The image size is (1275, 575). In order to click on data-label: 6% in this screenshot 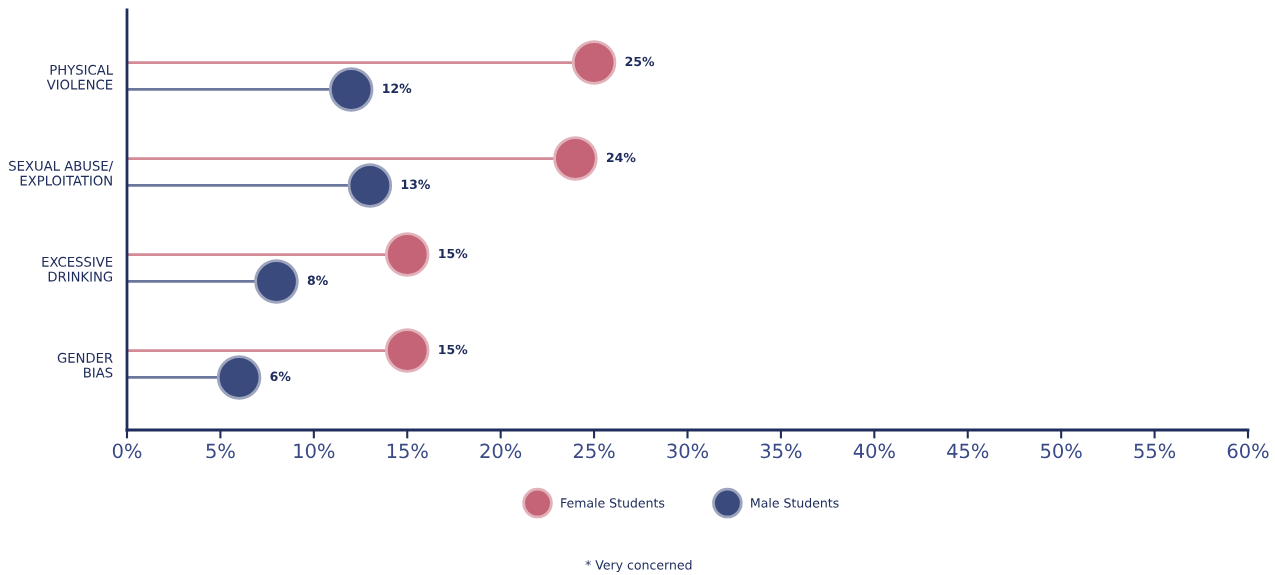, I will do `click(280, 376)`.